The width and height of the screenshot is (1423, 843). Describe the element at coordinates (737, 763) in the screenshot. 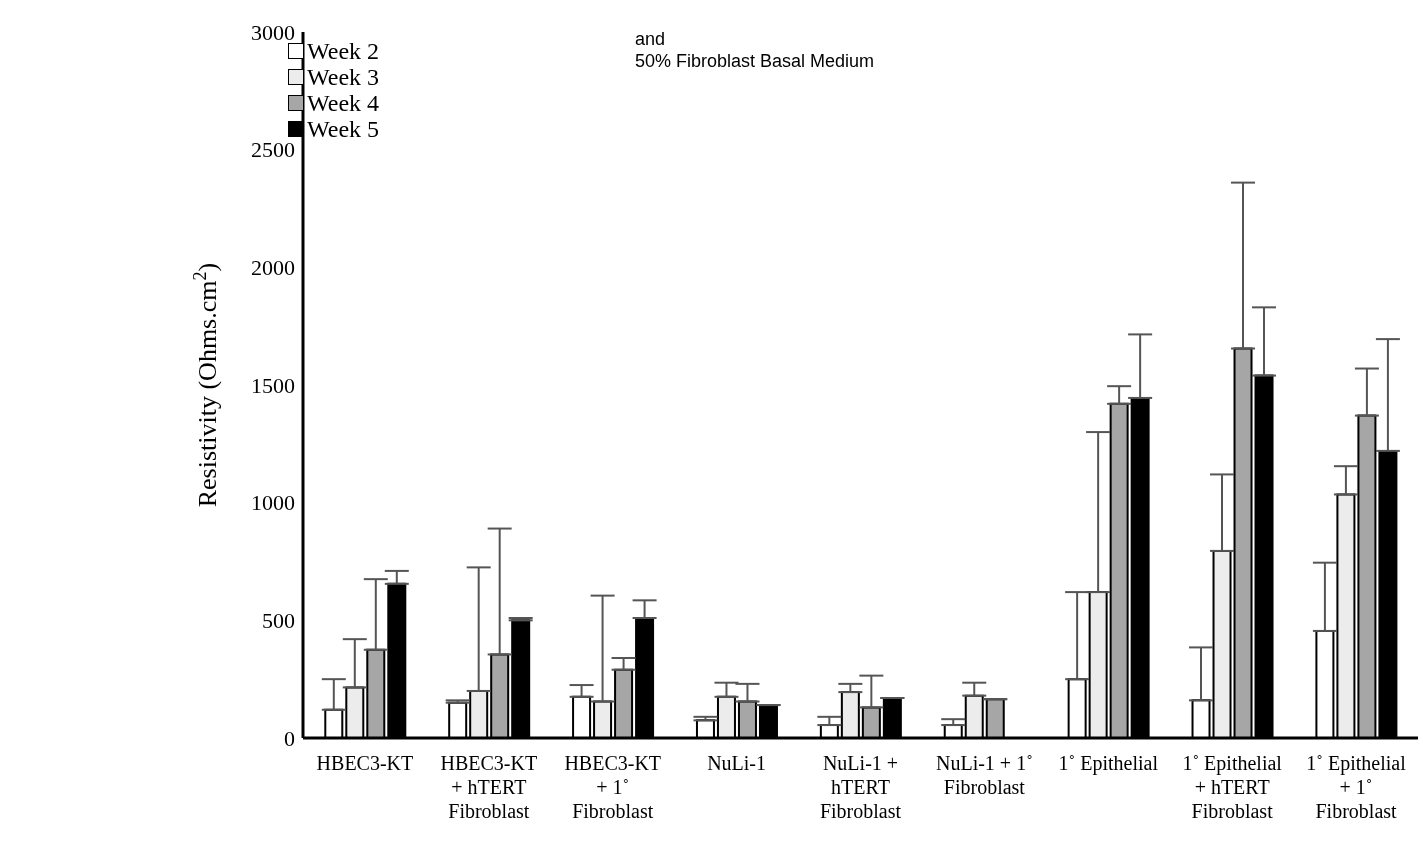

I see `x-tick-label: NuLi-1` at that location.